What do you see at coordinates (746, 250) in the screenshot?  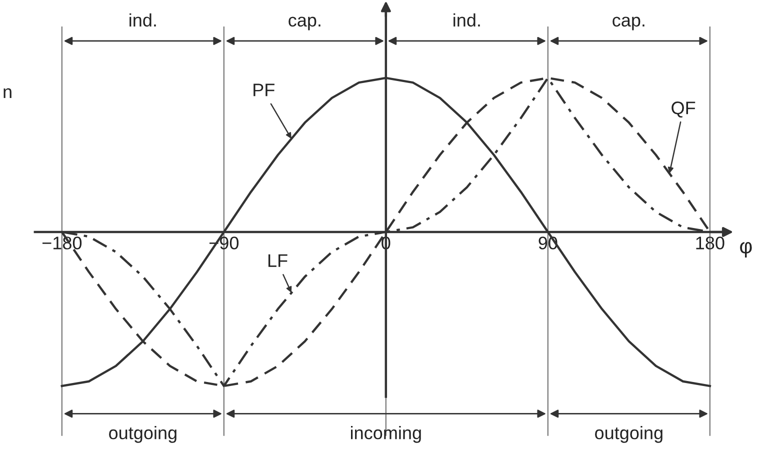 I see `x-axis-title: φ` at bounding box center [746, 250].